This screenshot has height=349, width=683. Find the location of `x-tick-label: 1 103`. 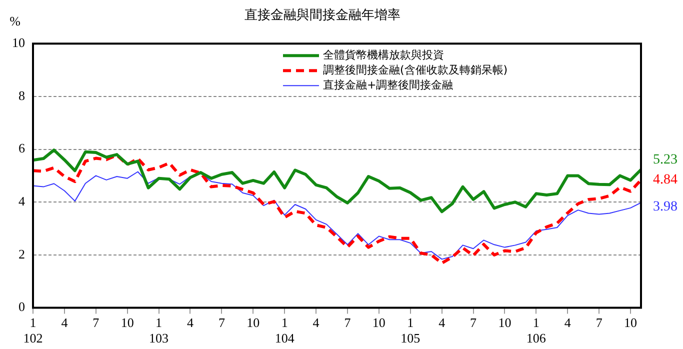

x-tick-label: 1 103 is located at coordinates (159, 330).